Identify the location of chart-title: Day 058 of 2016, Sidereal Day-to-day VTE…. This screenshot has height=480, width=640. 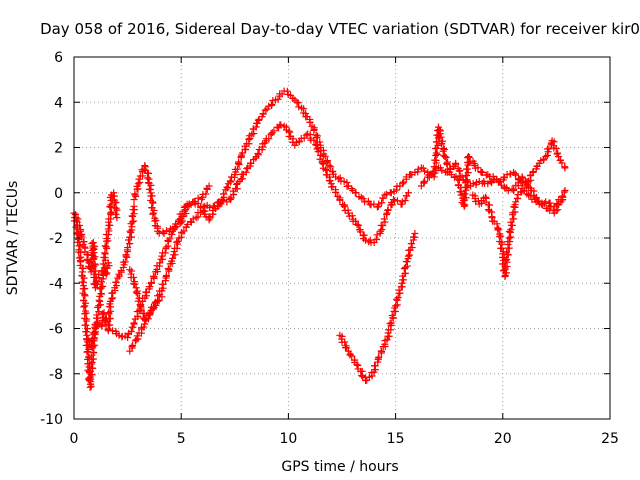
(340, 29).